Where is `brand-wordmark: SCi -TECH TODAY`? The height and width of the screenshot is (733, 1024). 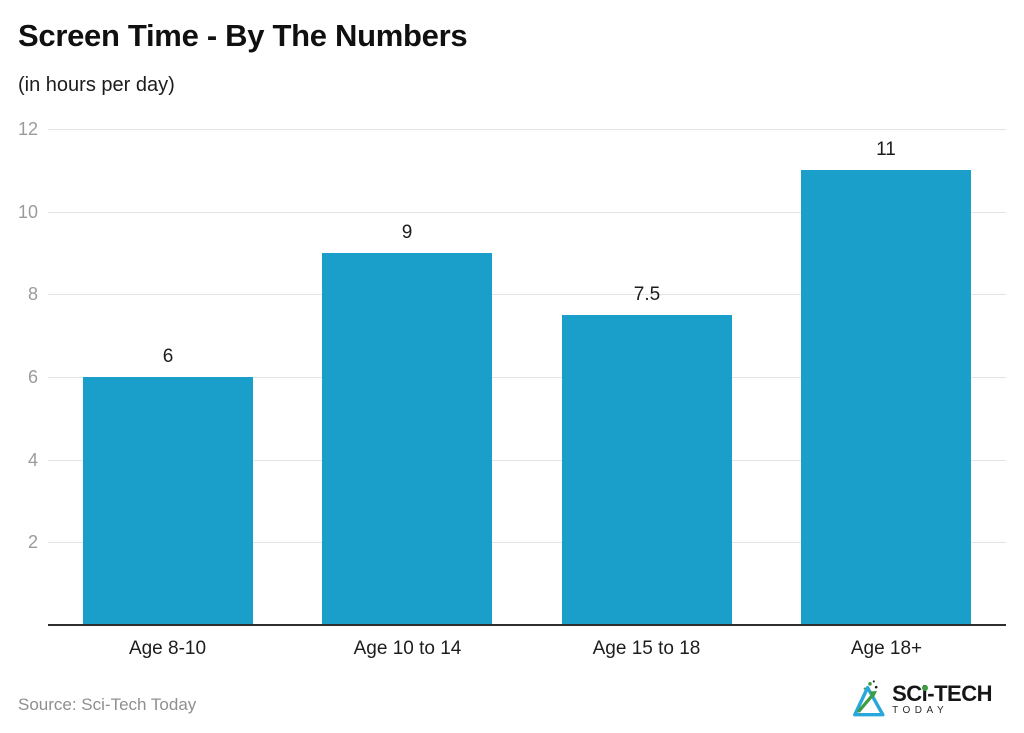 brand-wordmark: SCi -TECH TODAY is located at coordinates (942, 699).